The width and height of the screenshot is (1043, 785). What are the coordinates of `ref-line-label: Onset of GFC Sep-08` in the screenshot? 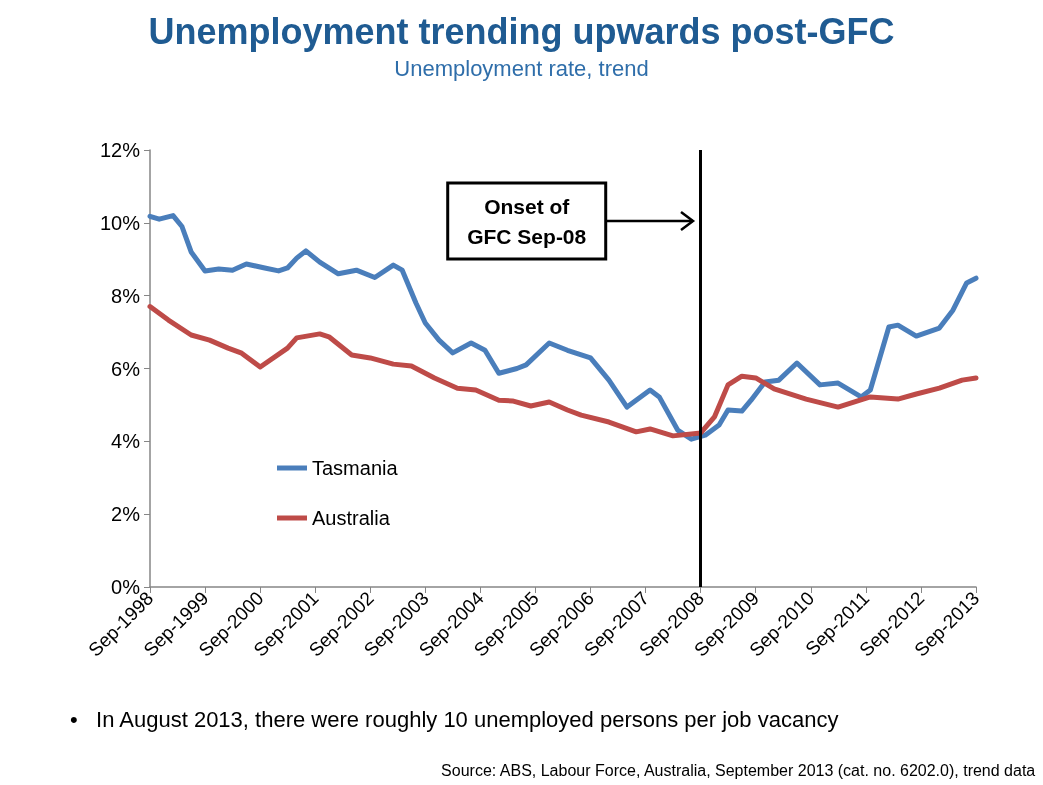 It's located at (527, 221).